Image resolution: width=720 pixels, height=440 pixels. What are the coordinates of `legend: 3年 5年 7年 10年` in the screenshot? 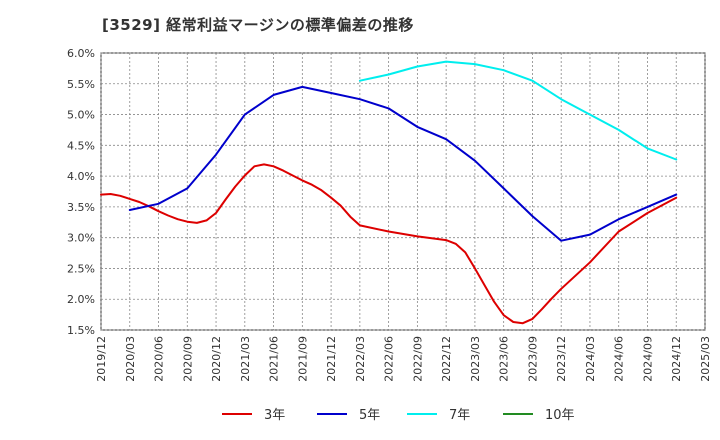 It's located at (398, 415).